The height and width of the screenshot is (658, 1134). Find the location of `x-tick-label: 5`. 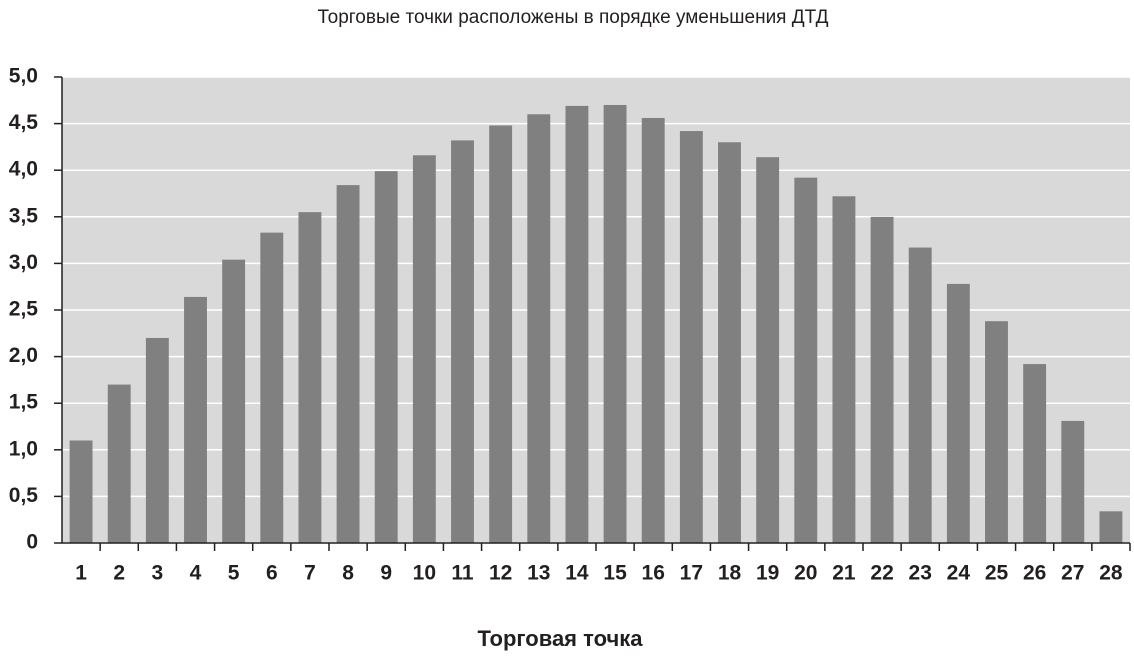

x-tick-label: 5 is located at coordinates (234, 573).